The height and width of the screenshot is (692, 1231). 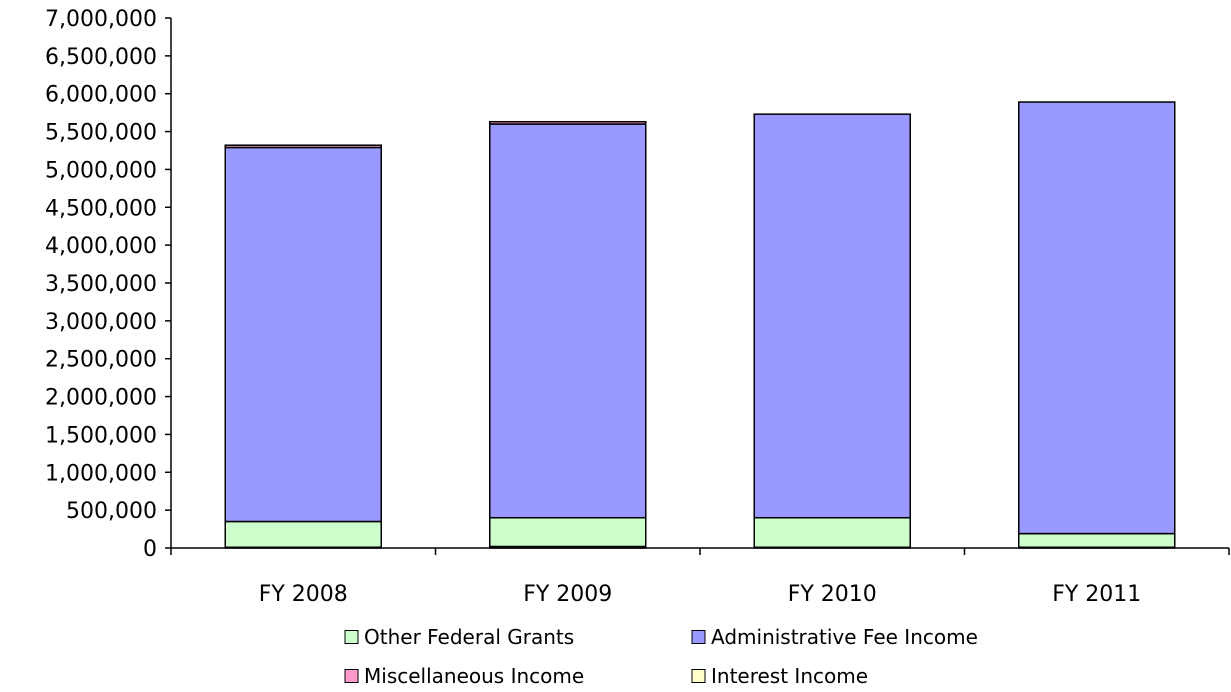 What do you see at coordinates (474, 676) in the screenshot?
I see `legend-label: Miscellaneous Income` at bounding box center [474, 676].